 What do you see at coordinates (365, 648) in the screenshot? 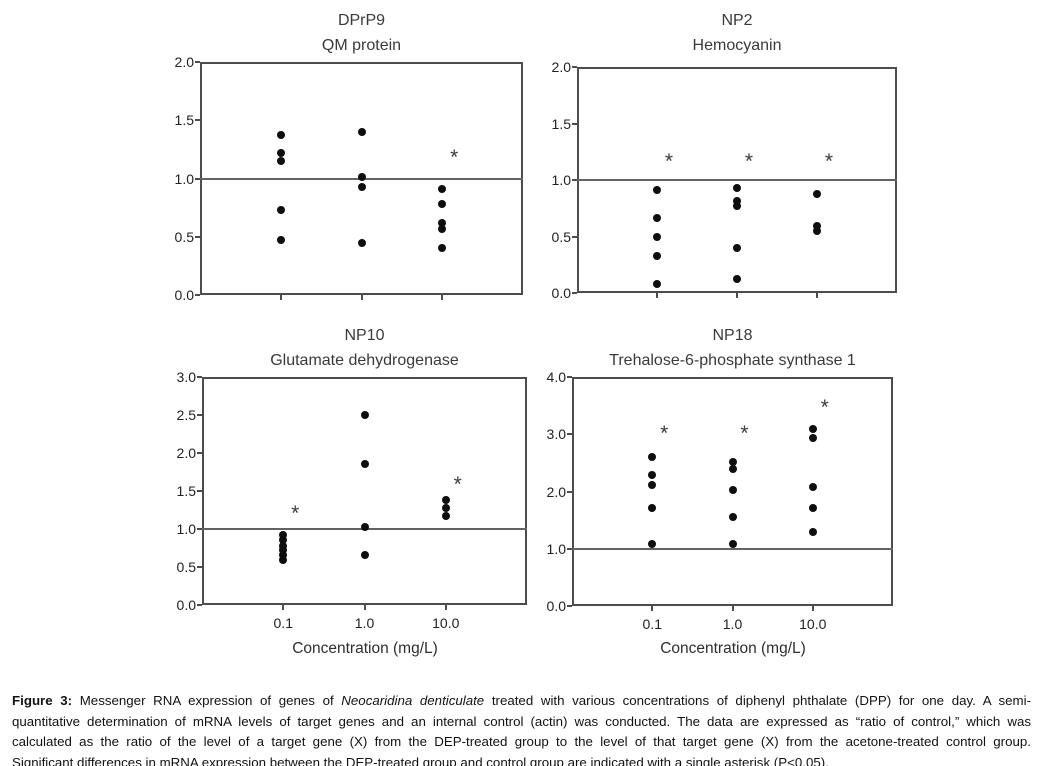
I see `x-axis-label-left: Concentration (mg/L)` at bounding box center [365, 648].